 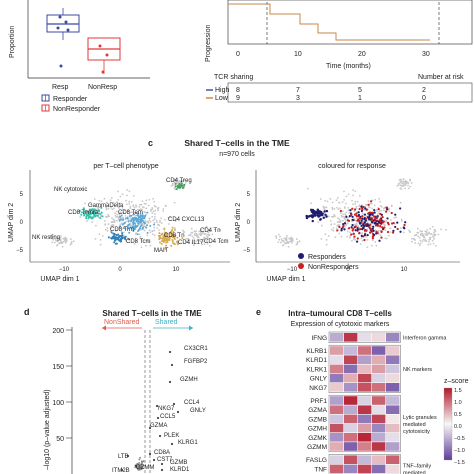 I want to click on heatmap-gene-label: GZMK, so click(x=317, y=438).